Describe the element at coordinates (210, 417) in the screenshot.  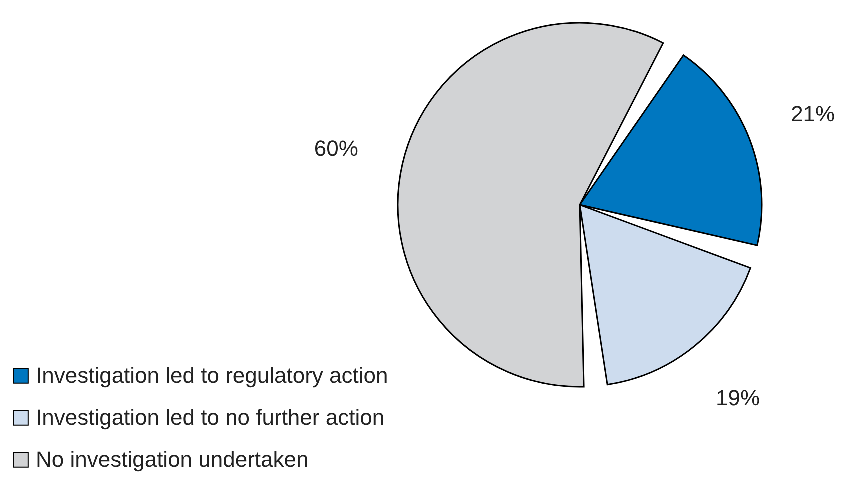
I see `legend-label: Investigation led to no further action` at that location.